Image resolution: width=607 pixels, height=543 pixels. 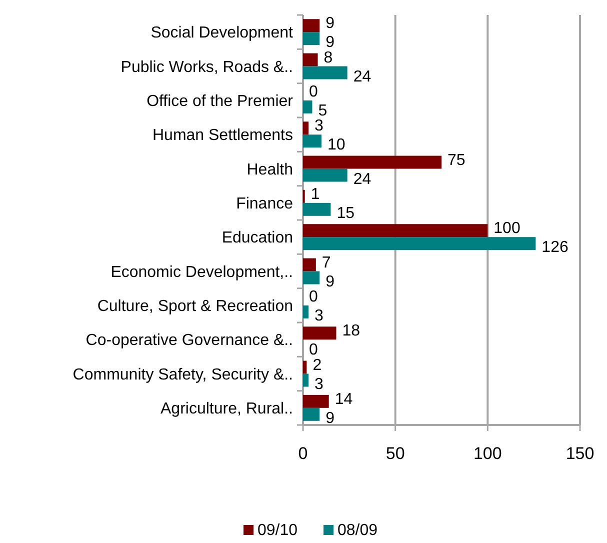 What do you see at coordinates (182, 375) in the screenshot?
I see `y-tick-label: Community Safety, Security &..` at bounding box center [182, 375].